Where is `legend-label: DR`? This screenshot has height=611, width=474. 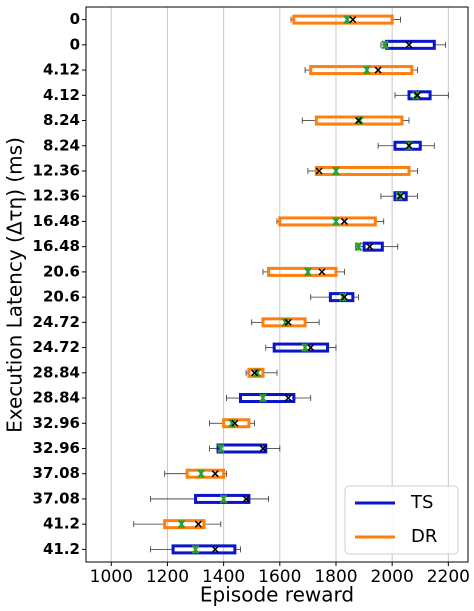
legend-label: DR is located at coordinates (424, 536).